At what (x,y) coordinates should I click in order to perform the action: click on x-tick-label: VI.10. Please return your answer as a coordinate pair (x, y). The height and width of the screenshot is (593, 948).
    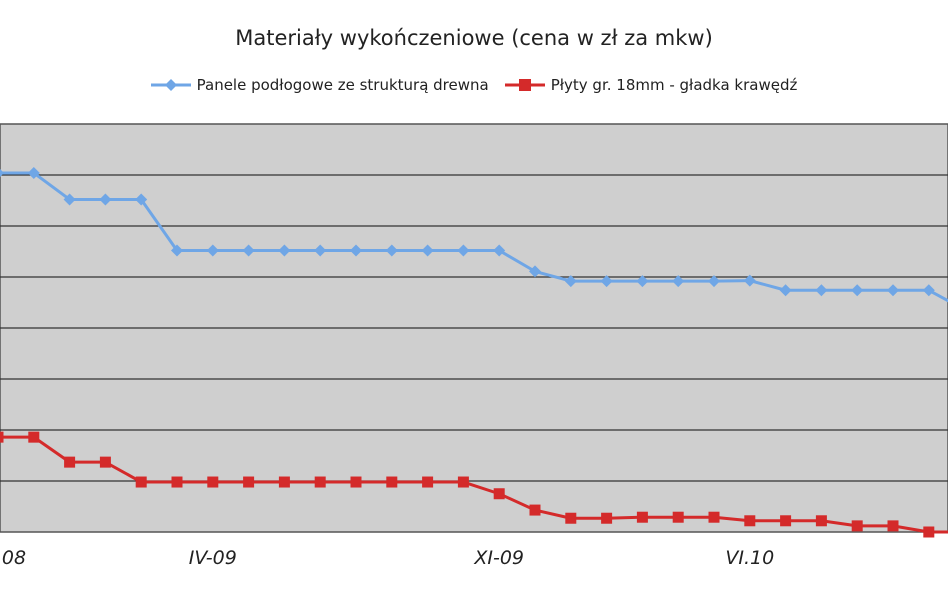
    Looking at the image, I should click on (749, 558).